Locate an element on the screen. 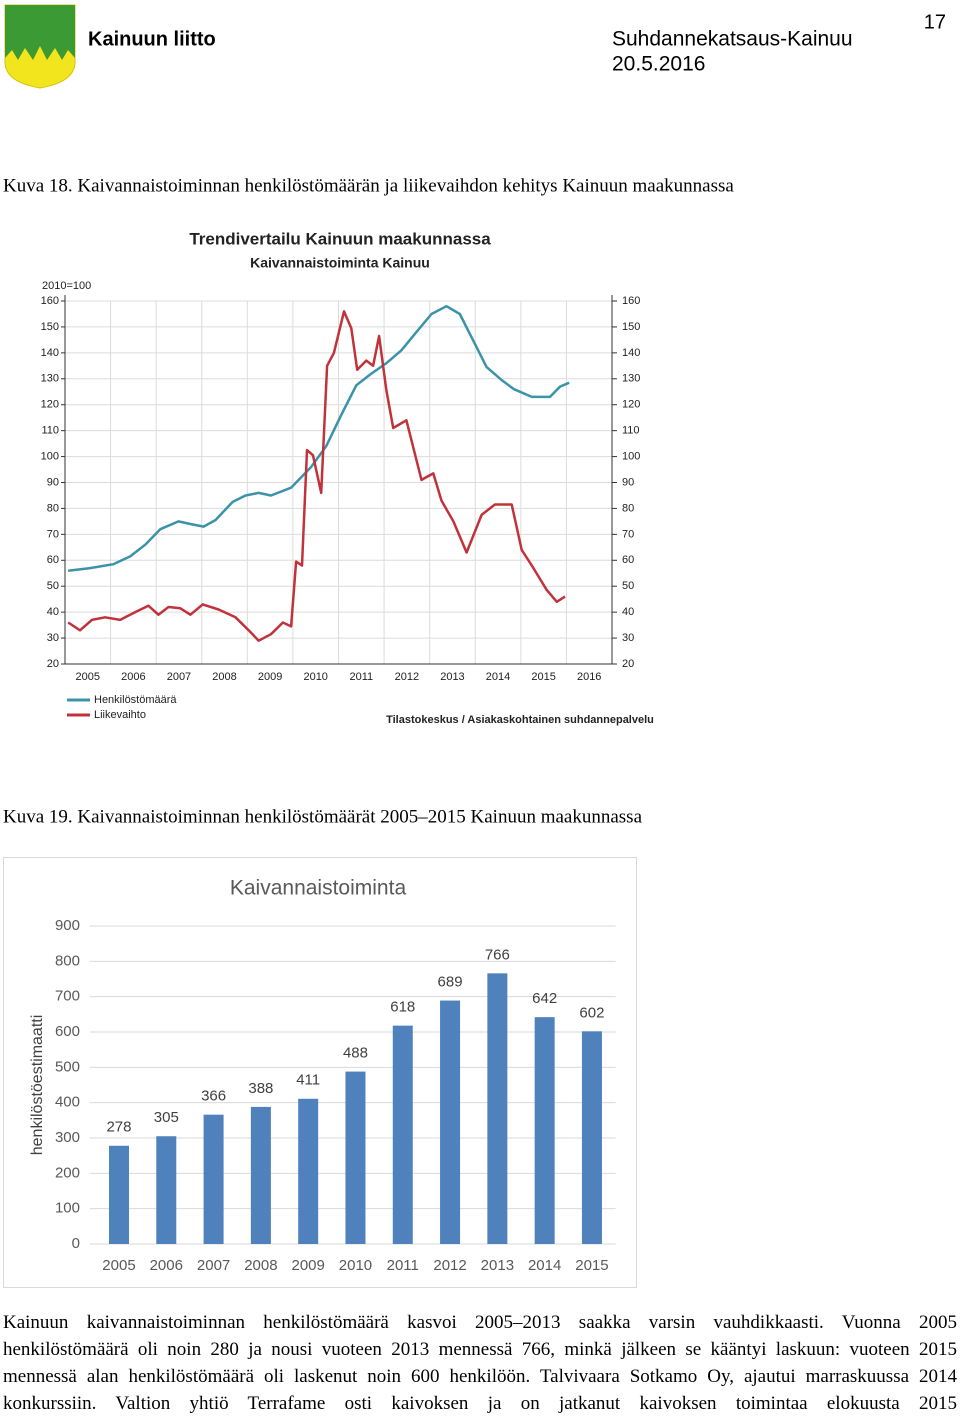 The height and width of the screenshot is (1417, 960). value-label: 488 is located at coordinates (355, 1053).